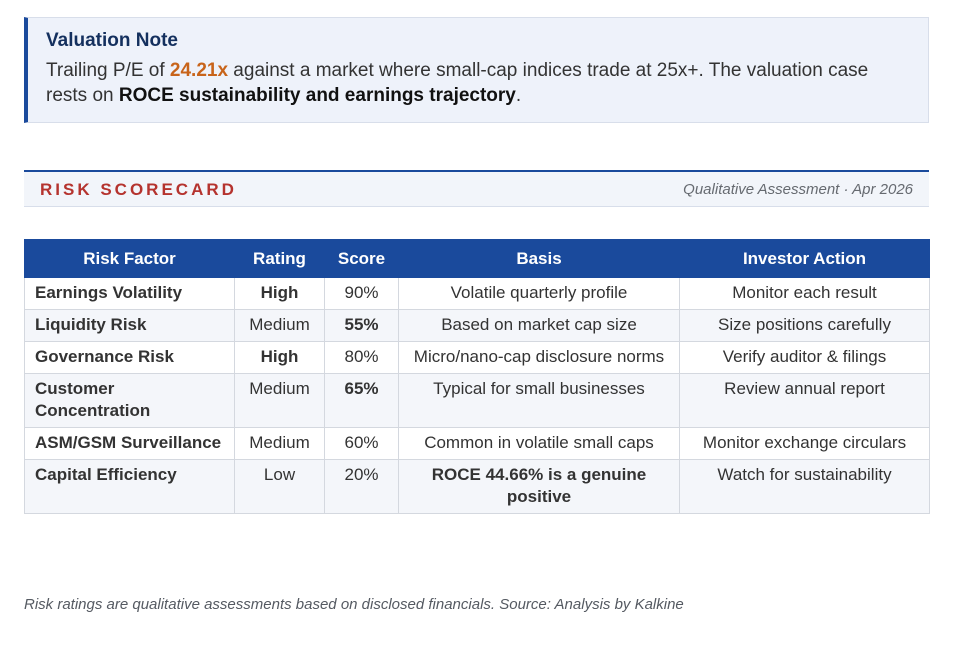  Describe the element at coordinates (108, 70) in the screenshot. I see `valuation-note-text-1: Trailing P/E of` at that location.